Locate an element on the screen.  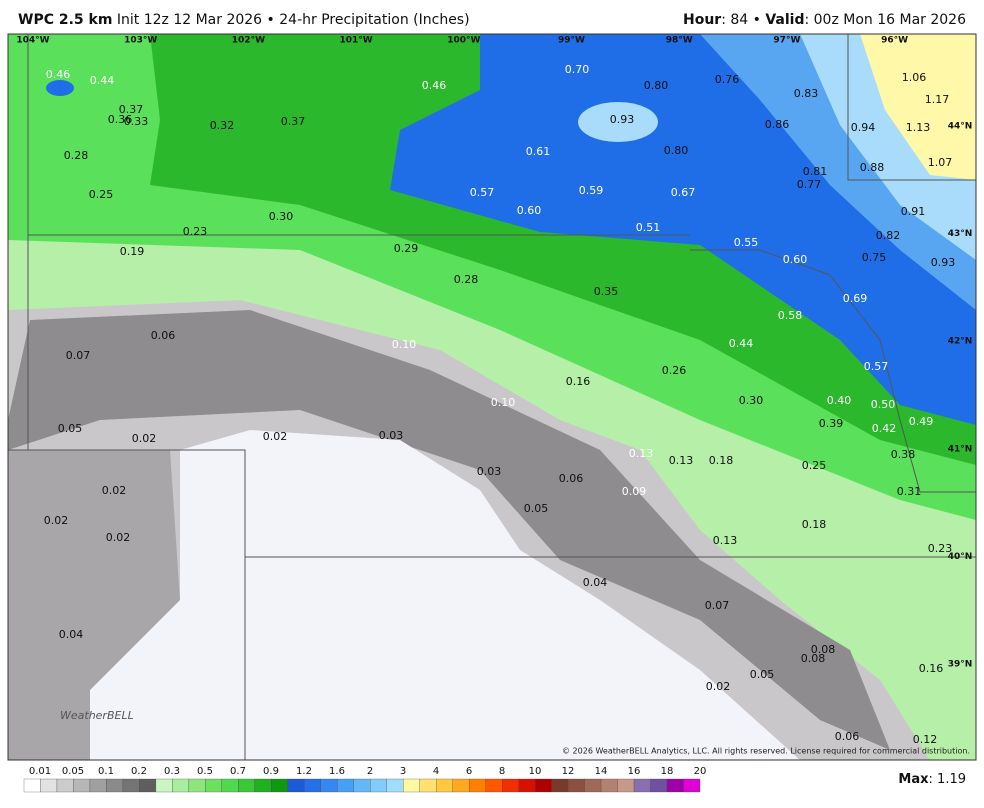
longitude-label: 98°W is located at coordinates (679, 41).